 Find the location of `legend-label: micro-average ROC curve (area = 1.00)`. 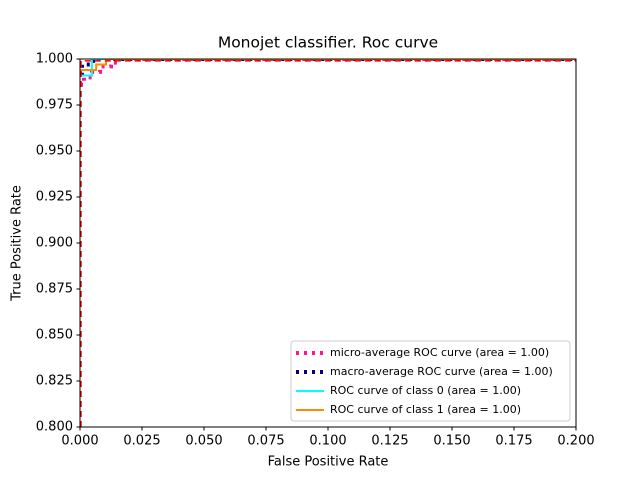

legend-label: micro-average ROC curve (area = 1.00) is located at coordinates (439, 352).